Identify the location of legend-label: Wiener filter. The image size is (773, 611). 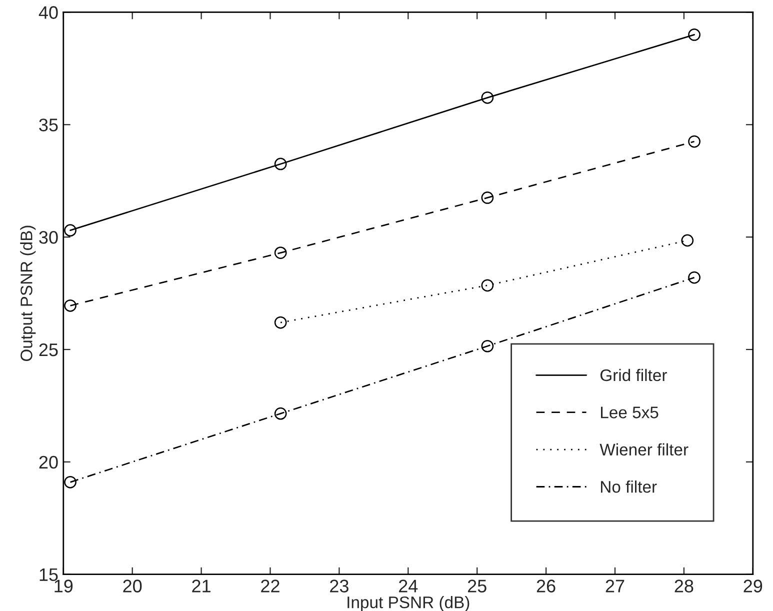
(644, 449).